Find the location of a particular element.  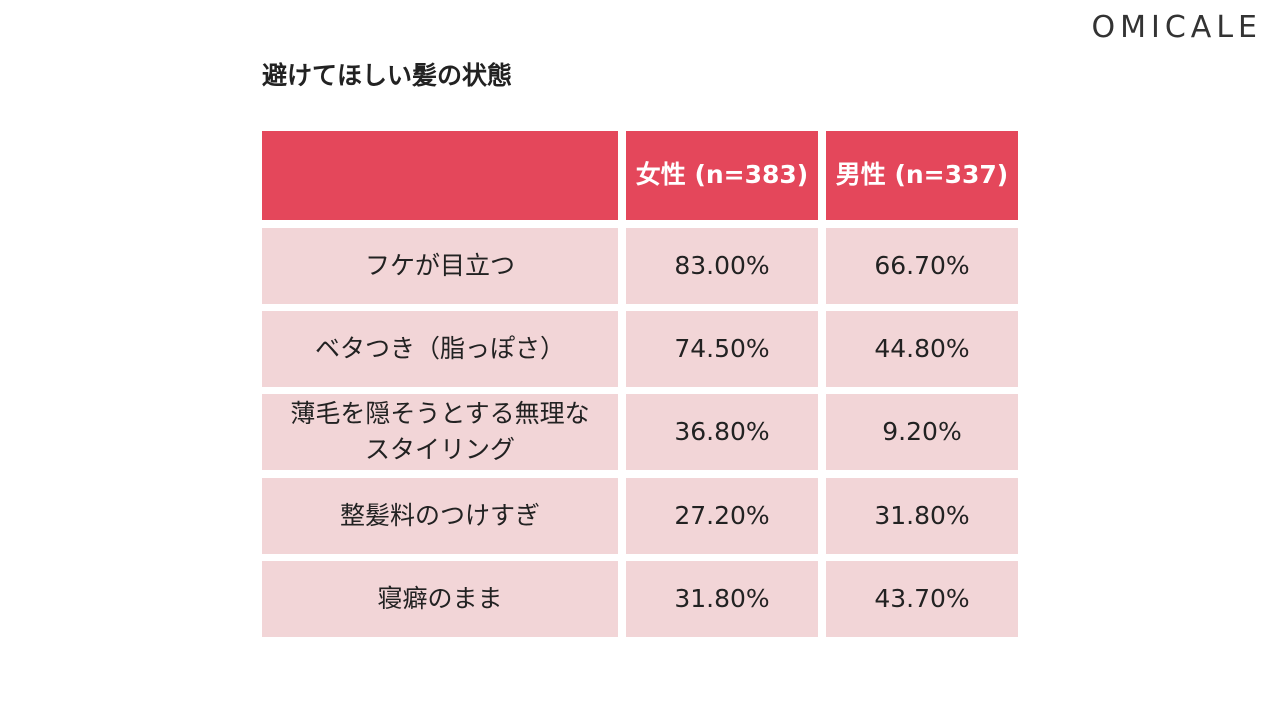

value-cell: 36.80% is located at coordinates (722, 432).